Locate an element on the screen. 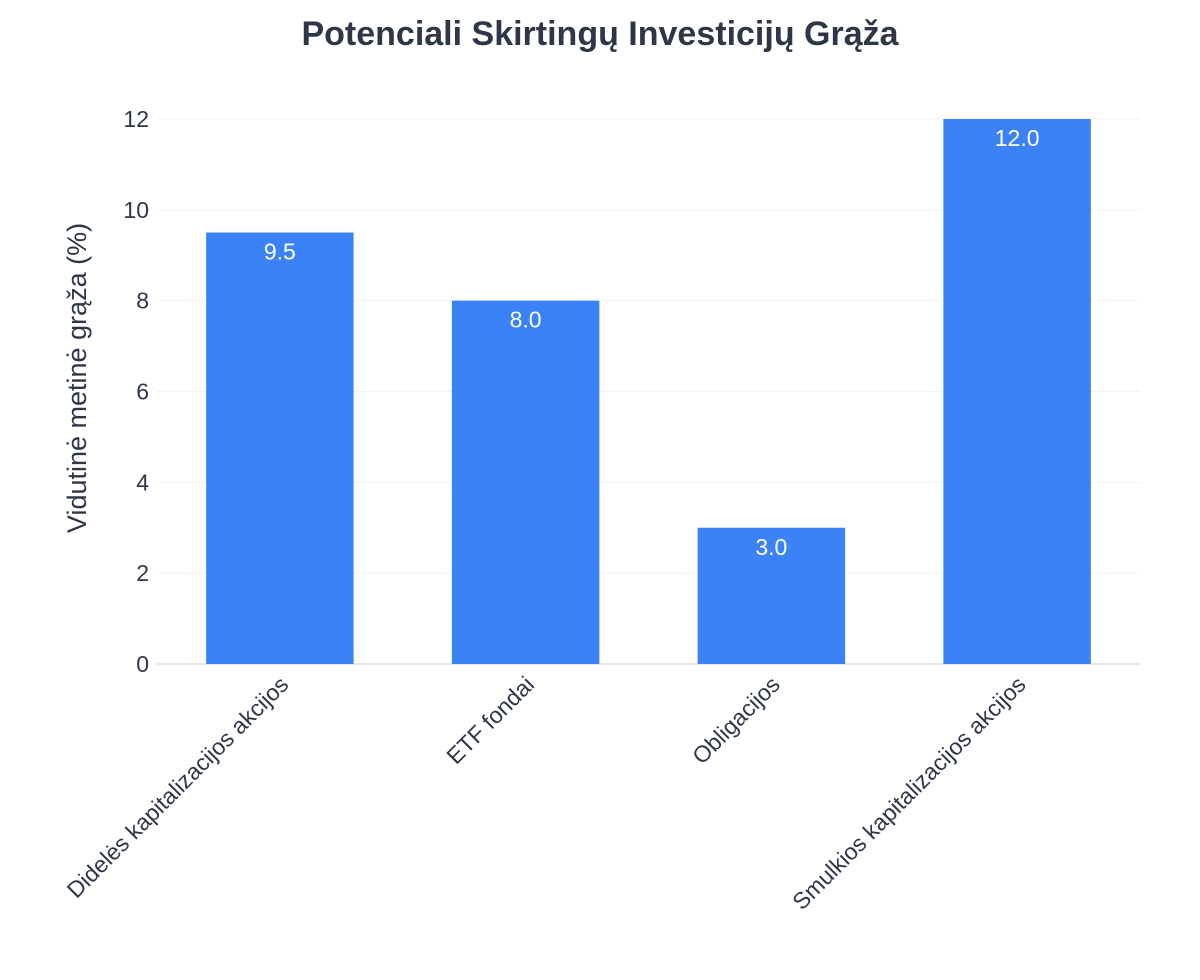  data-label: 3.0 is located at coordinates (771, 547).